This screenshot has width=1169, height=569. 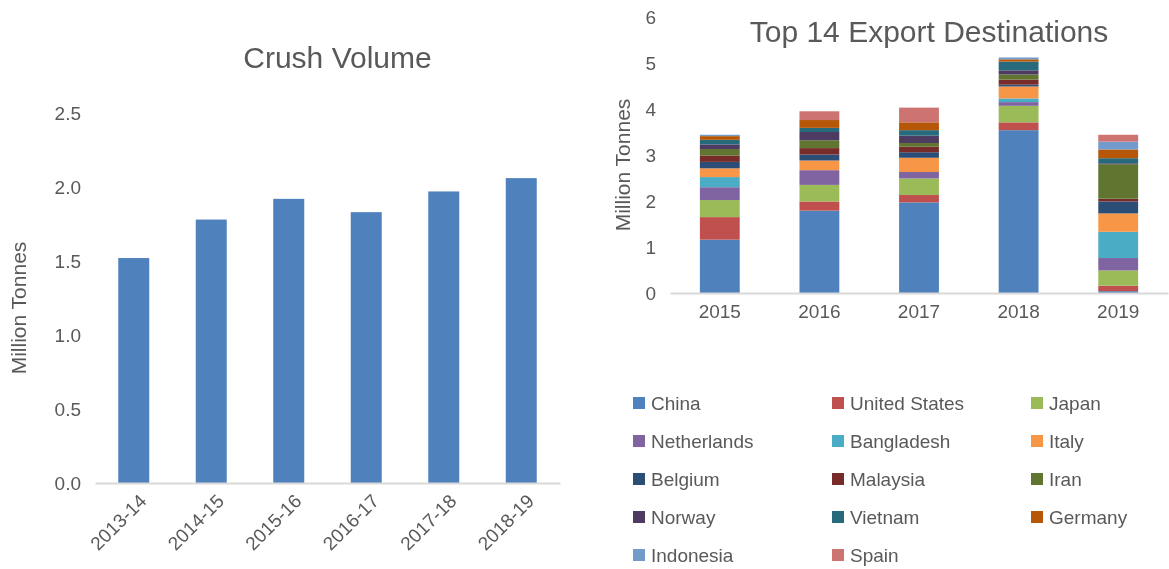 I want to click on y-tick-label: 2.0, so click(x=67, y=187).